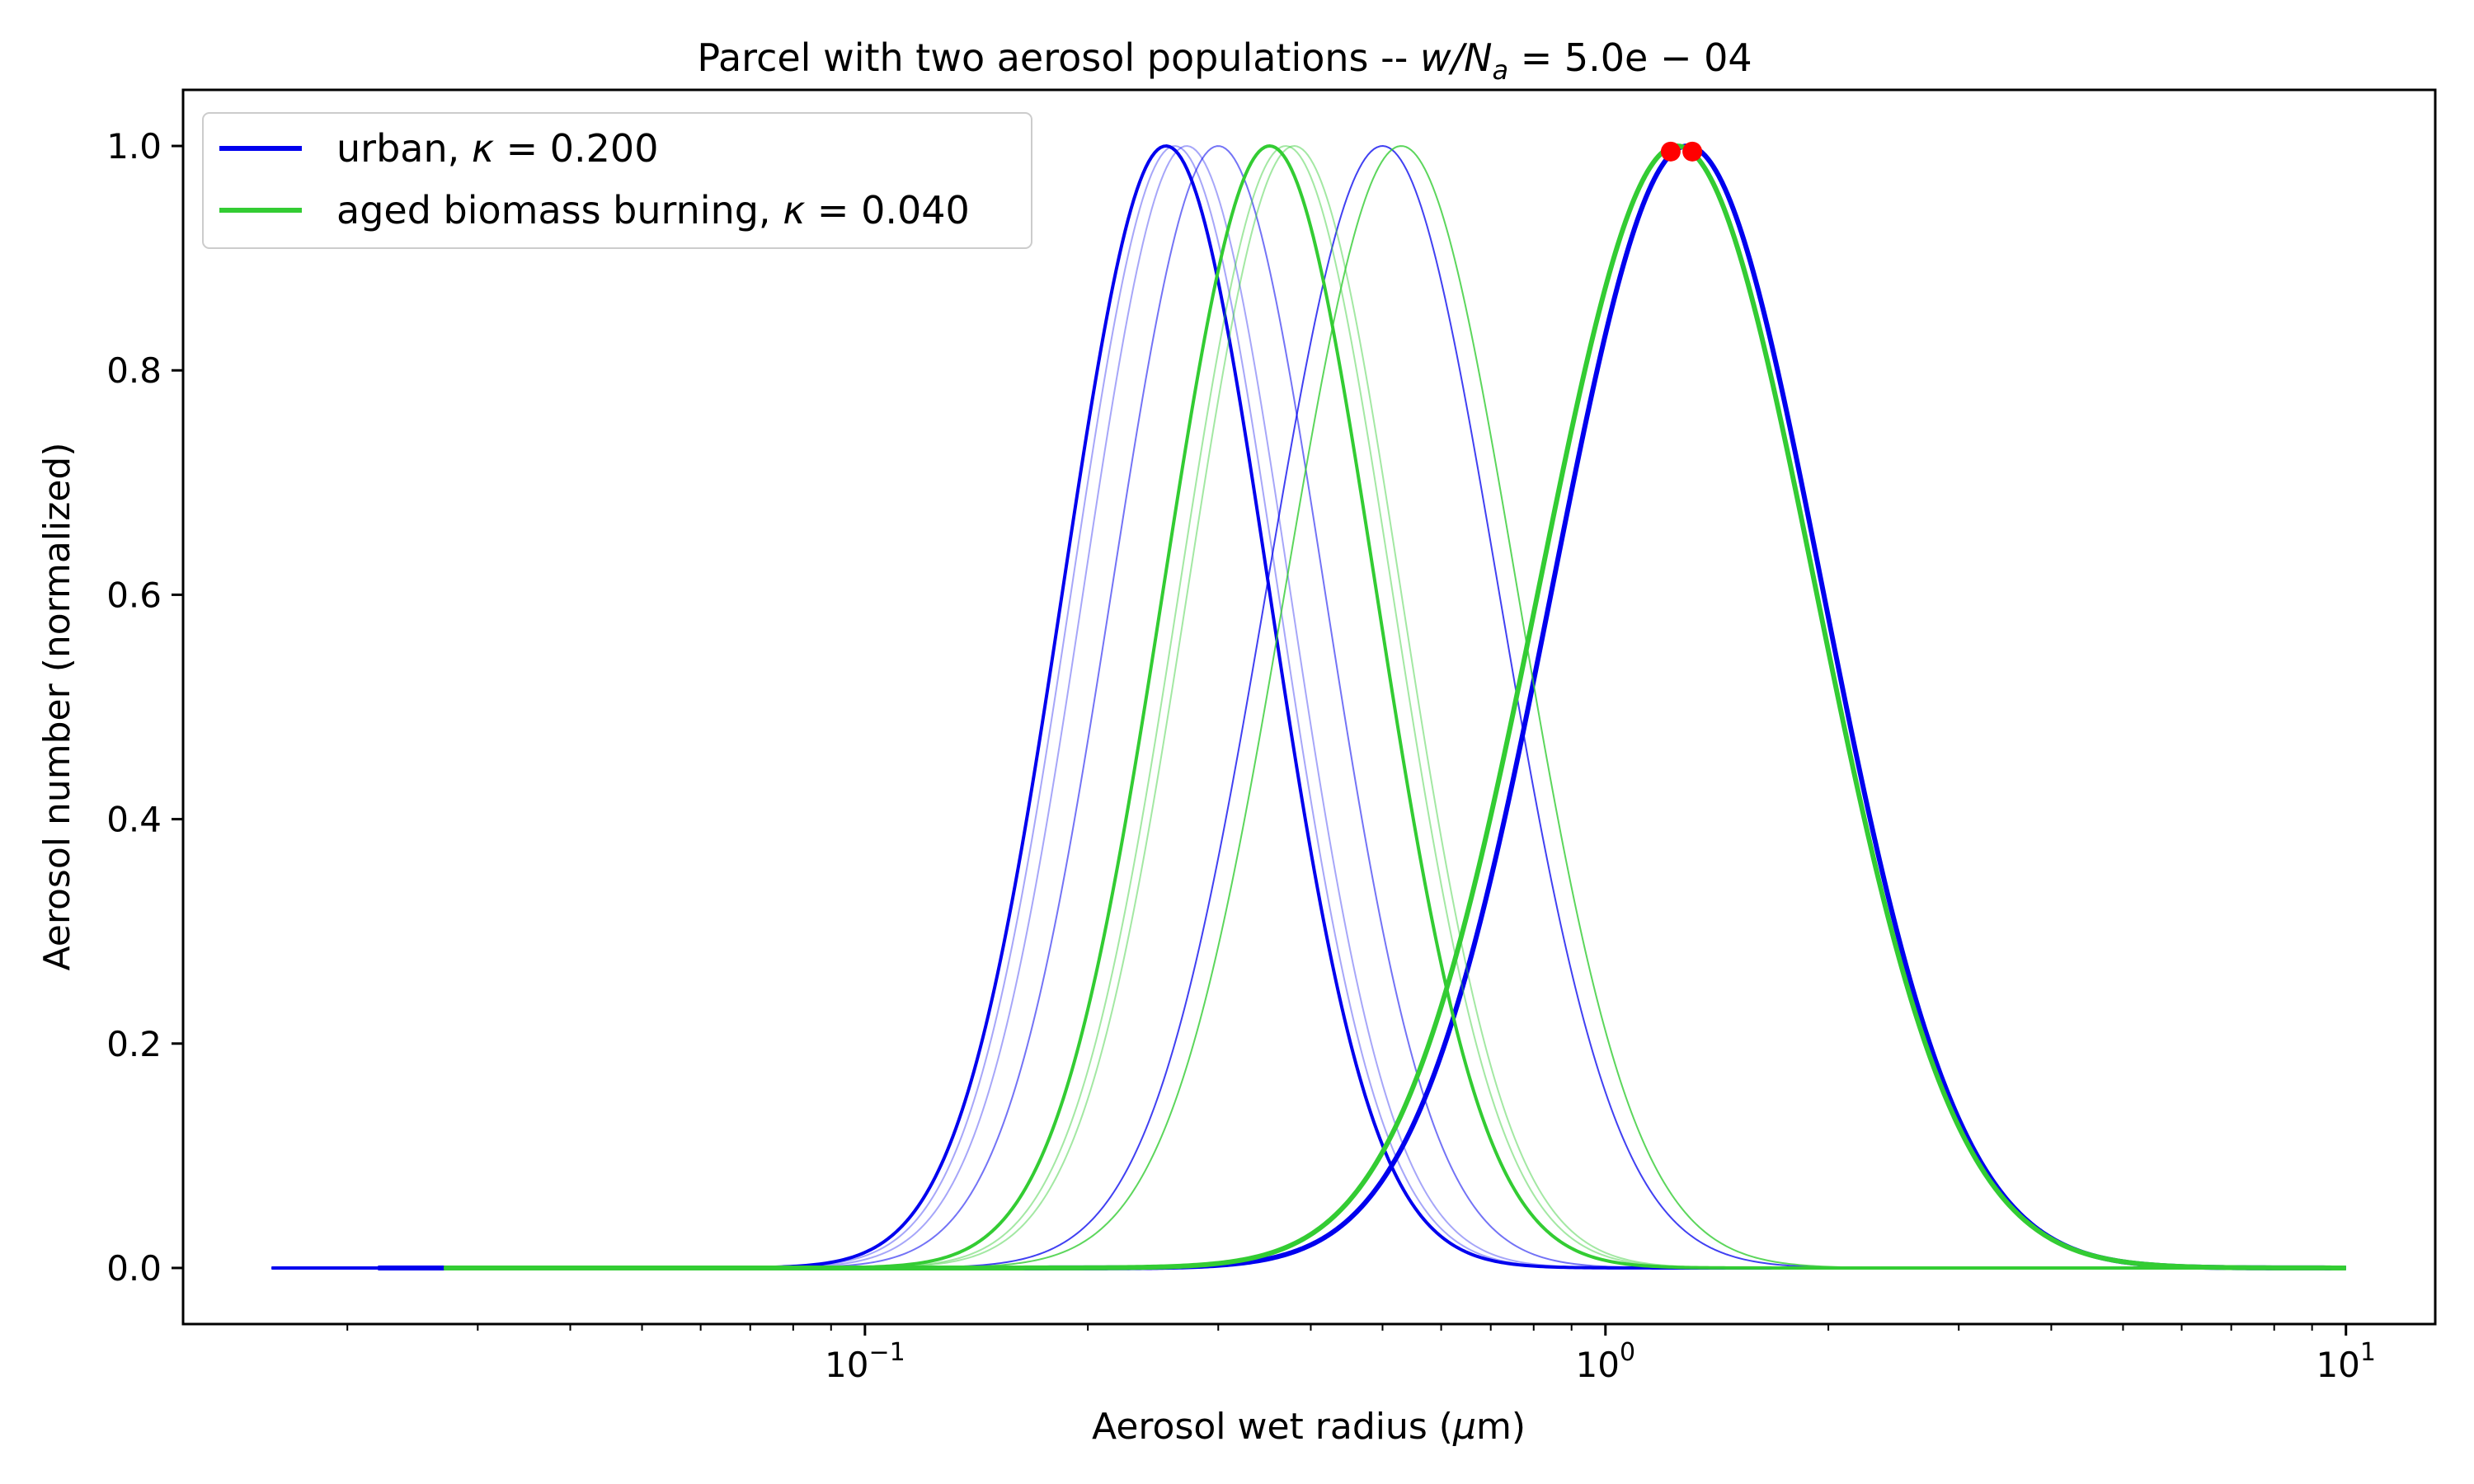 The image size is (2474, 1484). Describe the element at coordinates (134, 370) in the screenshot. I see `y-tick-label: 0.8` at that location.